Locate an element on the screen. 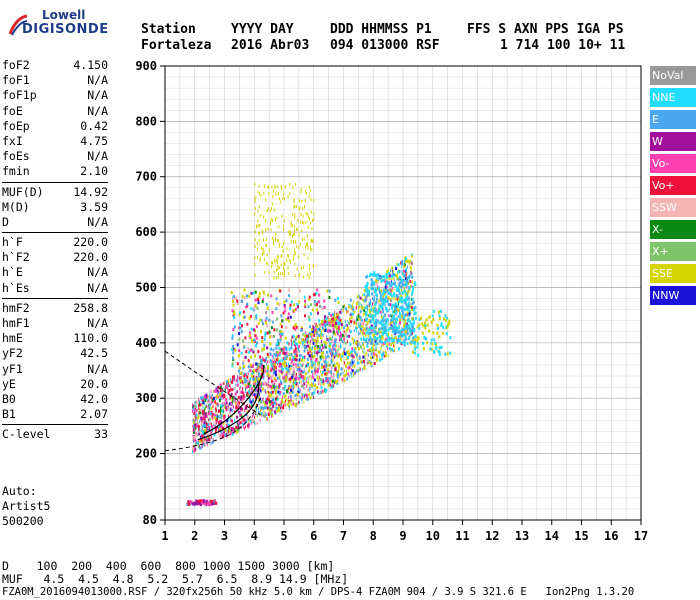 The width and height of the screenshot is (700, 600). y-tick-label: 400 is located at coordinates (146, 343).